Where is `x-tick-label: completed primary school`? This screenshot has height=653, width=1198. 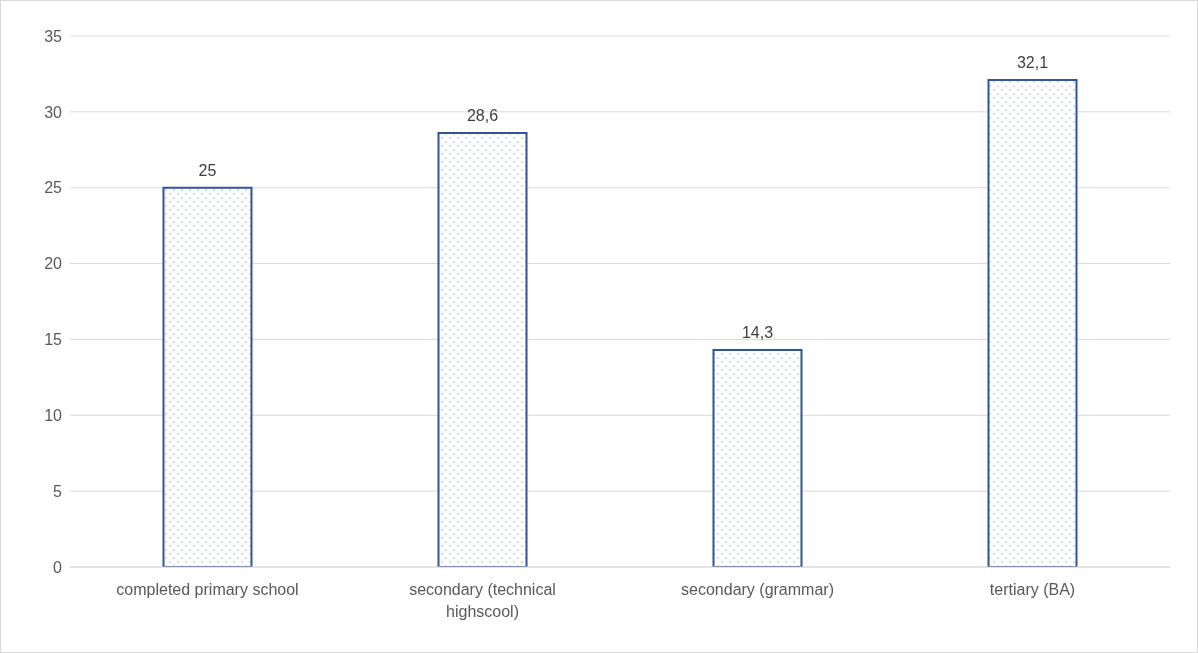 x-tick-label: completed primary school is located at coordinates (207, 589).